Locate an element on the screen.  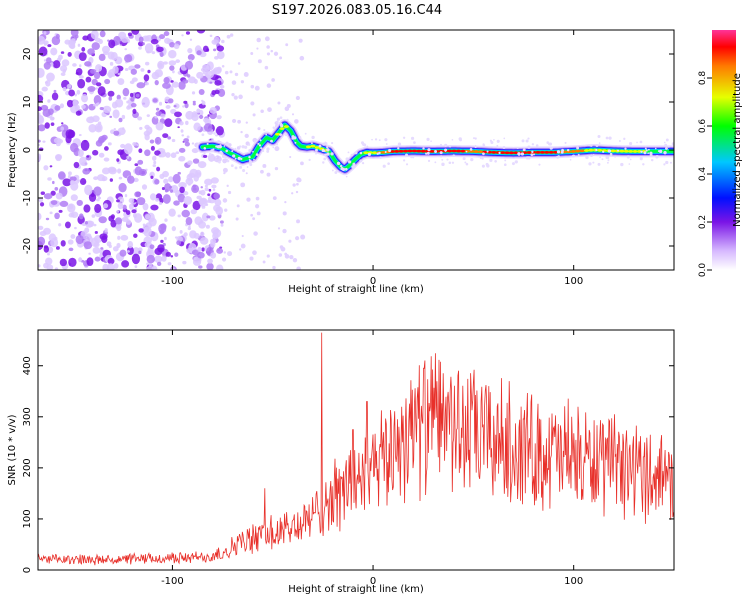
spectrogram-ridge is located at coordinates (435, 147).